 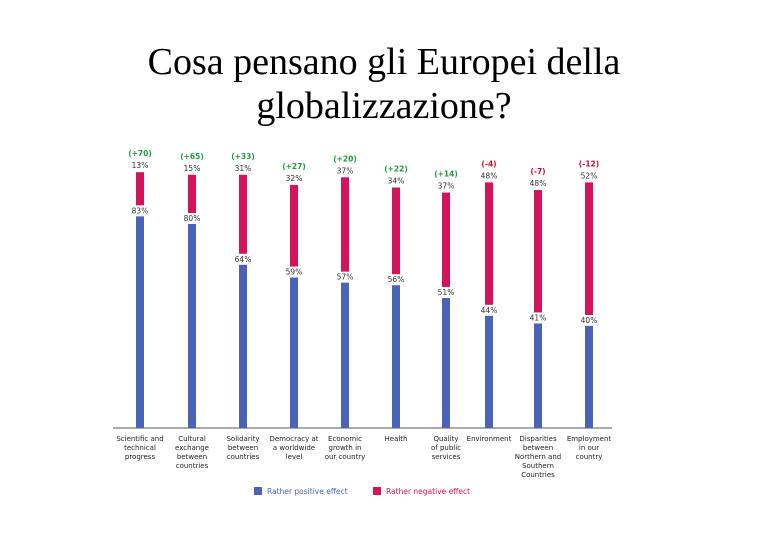 What do you see at coordinates (243, 259) in the screenshot?
I see `positive-value-label: 64%` at bounding box center [243, 259].